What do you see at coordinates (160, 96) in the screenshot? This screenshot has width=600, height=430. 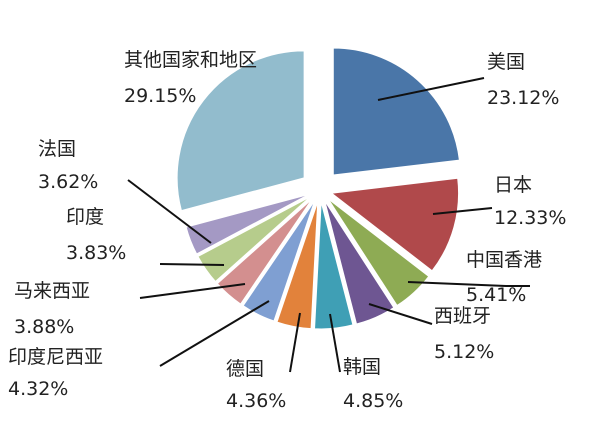 I see `slice-value-11: 29.15%` at bounding box center [160, 96].